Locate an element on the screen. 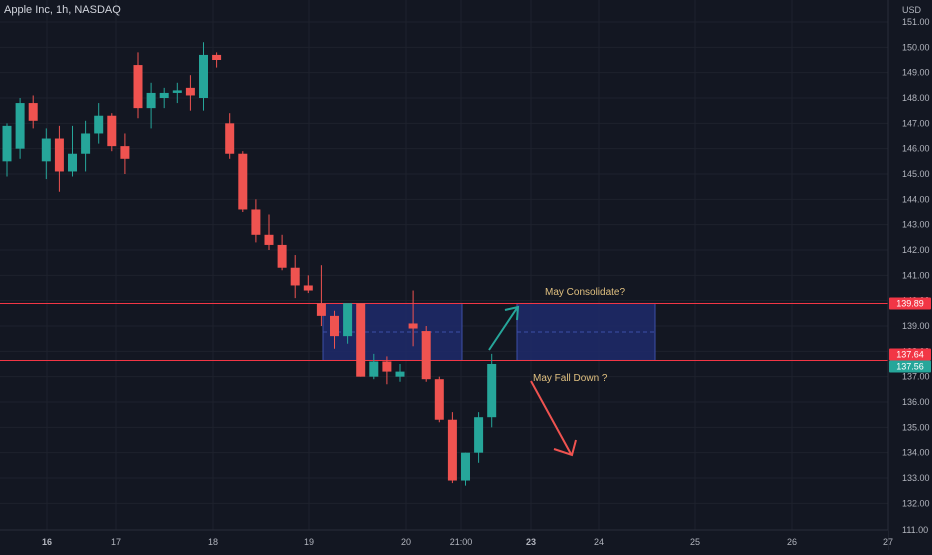 This screenshot has height=555, width=932. time-tick: 21:00 is located at coordinates (461, 542).